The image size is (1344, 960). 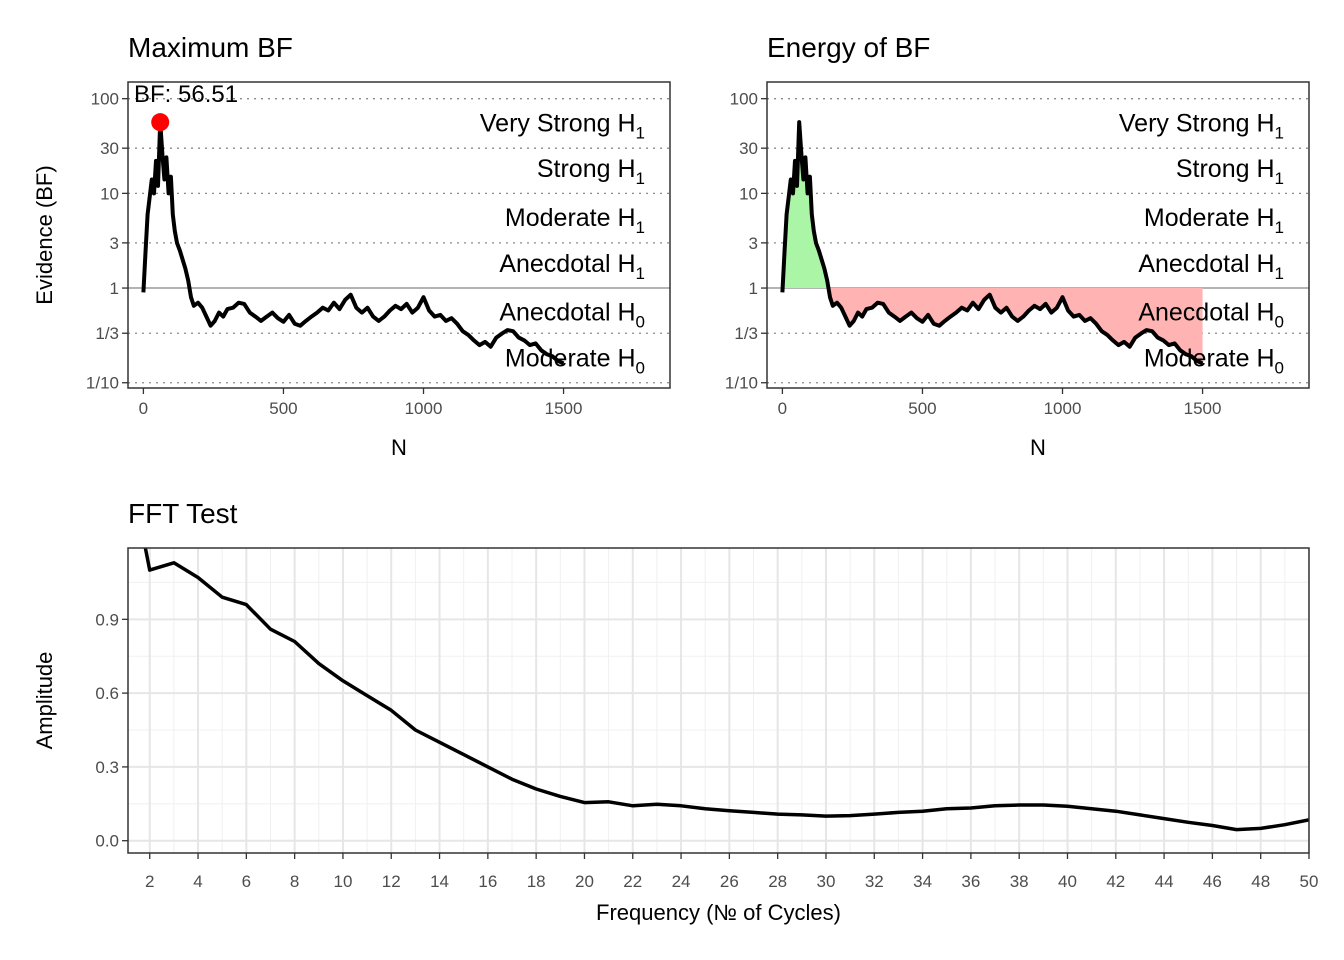 I want to click on max-bf-y-tick-label: 1/3, so click(x=107, y=333).